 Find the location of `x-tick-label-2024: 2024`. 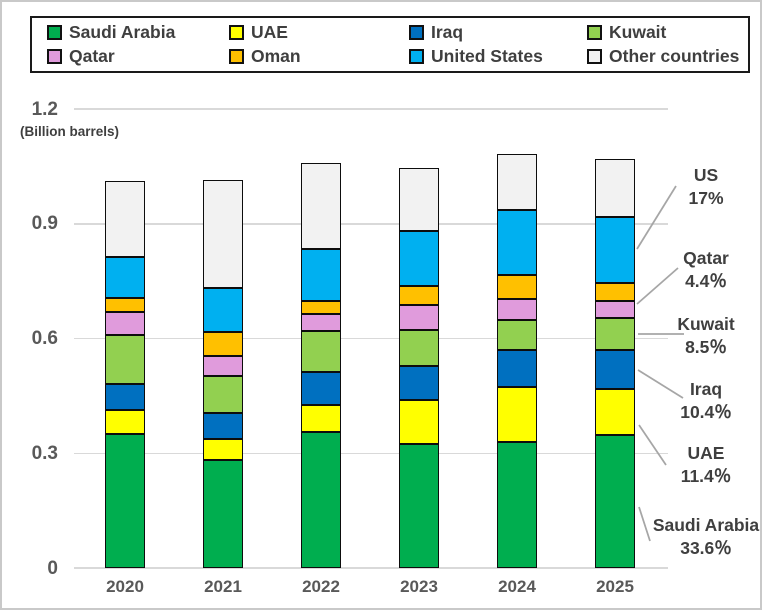

x-tick-label-2024: 2024 is located at coordinates (517, 586).